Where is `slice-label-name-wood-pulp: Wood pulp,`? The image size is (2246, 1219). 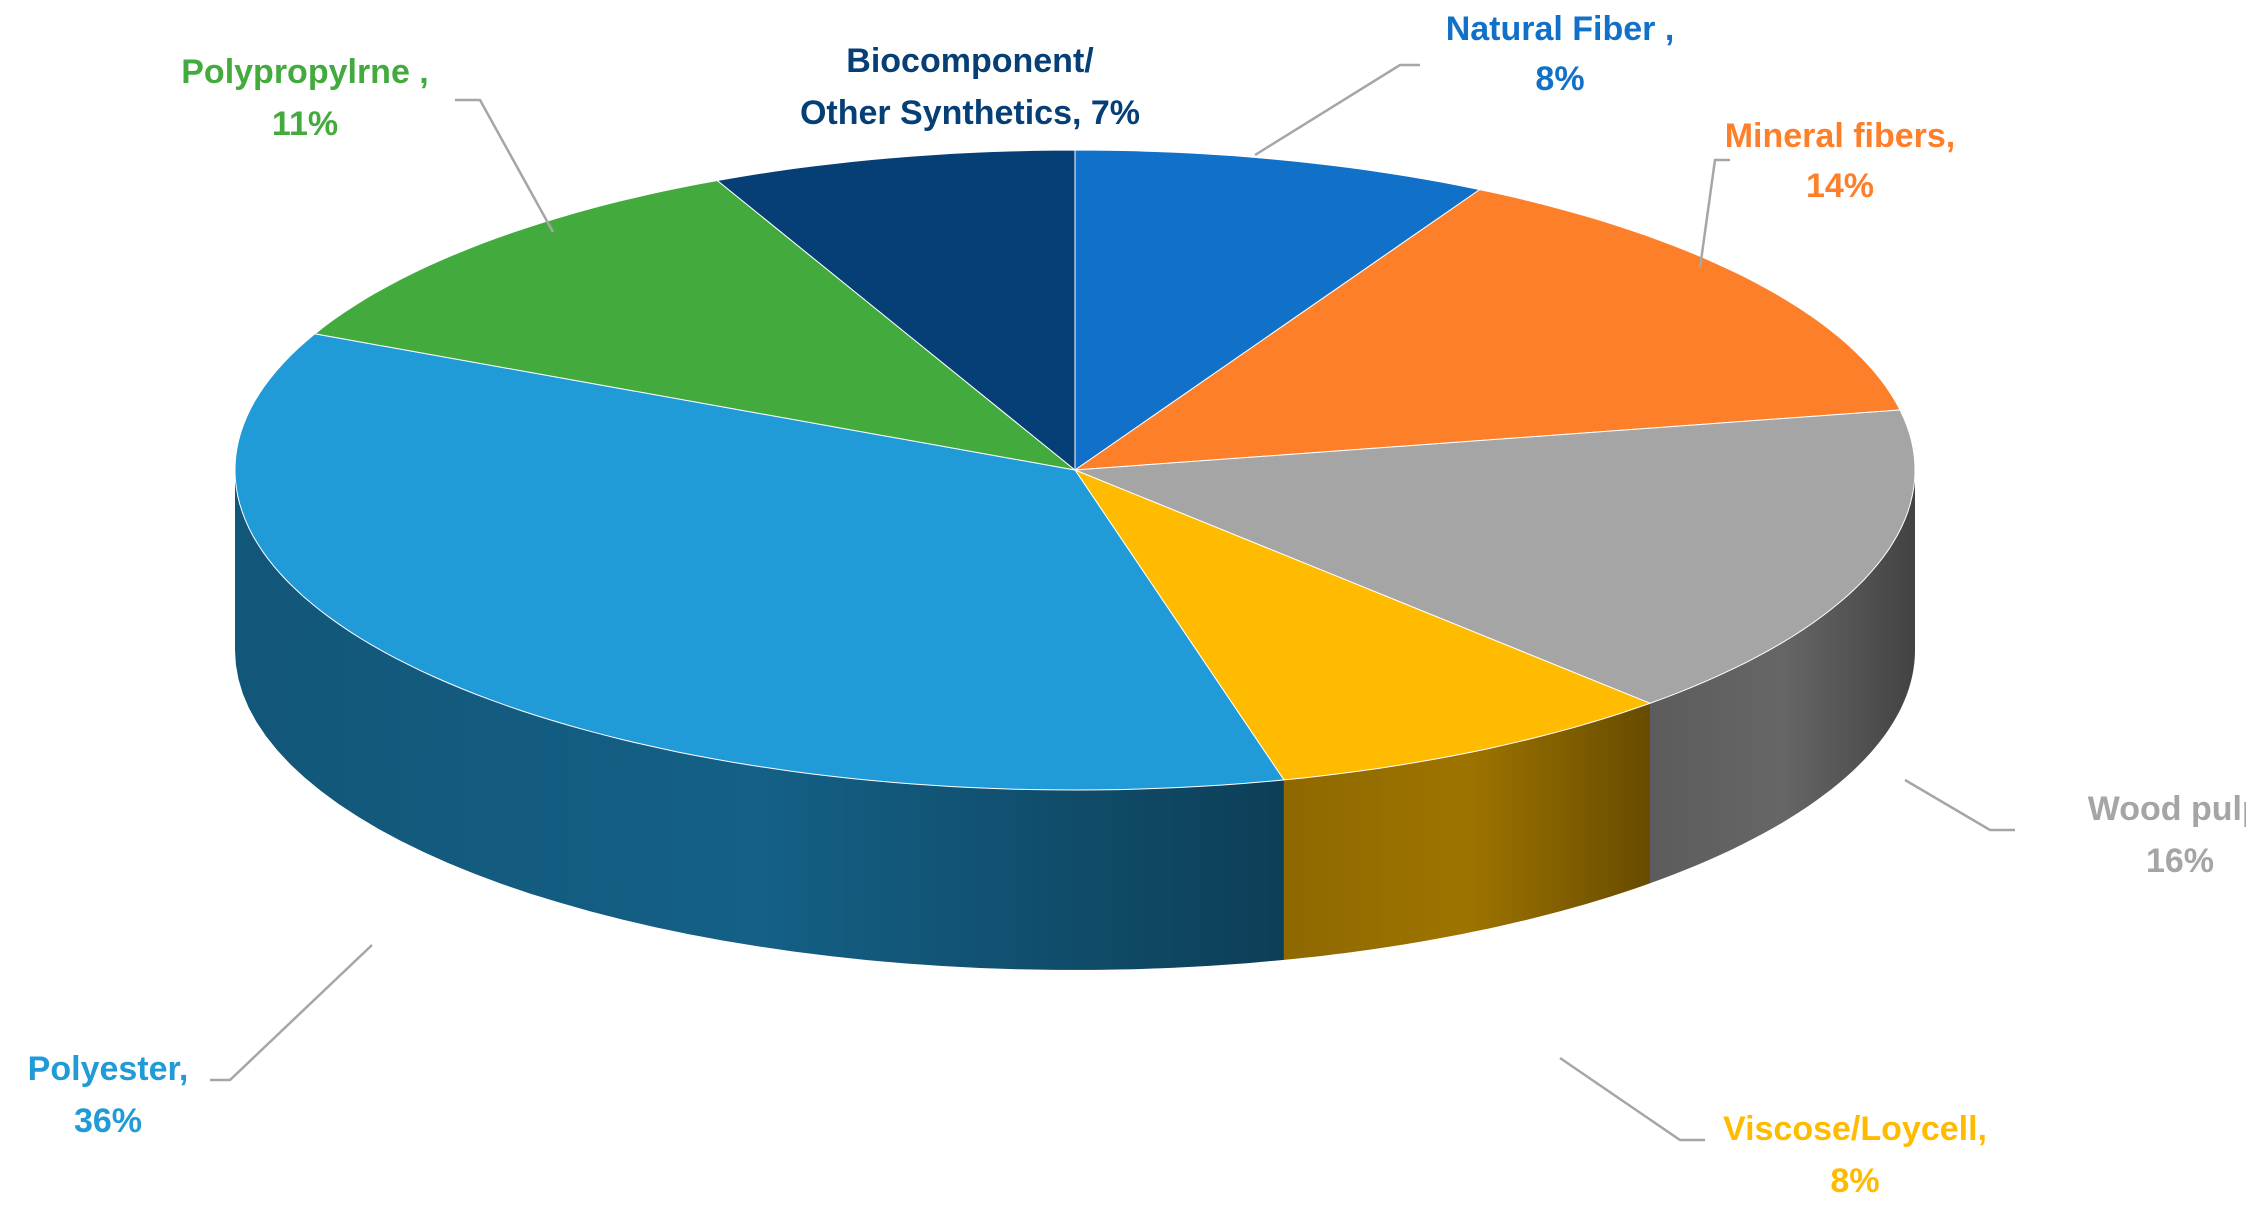 slice-label-name-wood-pulp: Wood pulp, is located at coordinates (2167, 809).